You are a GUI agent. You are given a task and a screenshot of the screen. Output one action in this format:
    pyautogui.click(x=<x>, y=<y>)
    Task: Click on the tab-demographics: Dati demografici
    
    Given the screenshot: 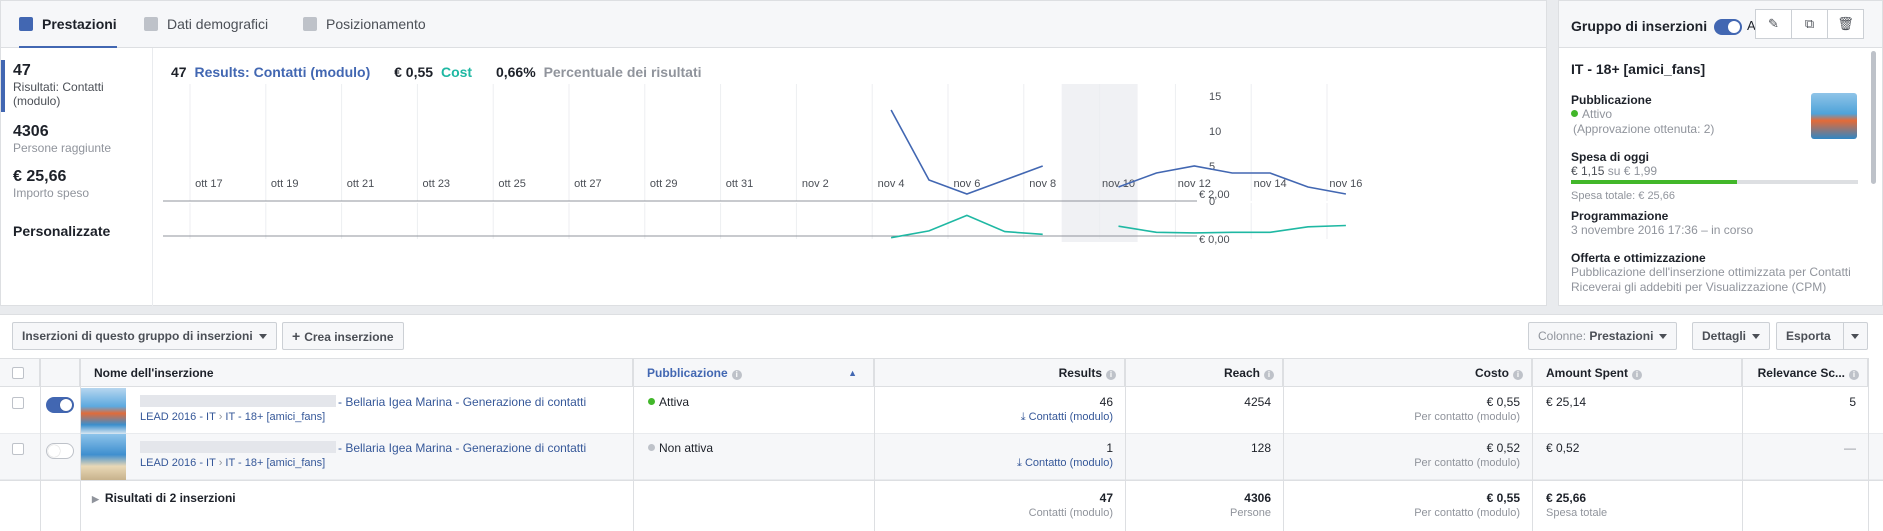 What is the action you would take?
    pyautogui.click(x=206, y=24)
    